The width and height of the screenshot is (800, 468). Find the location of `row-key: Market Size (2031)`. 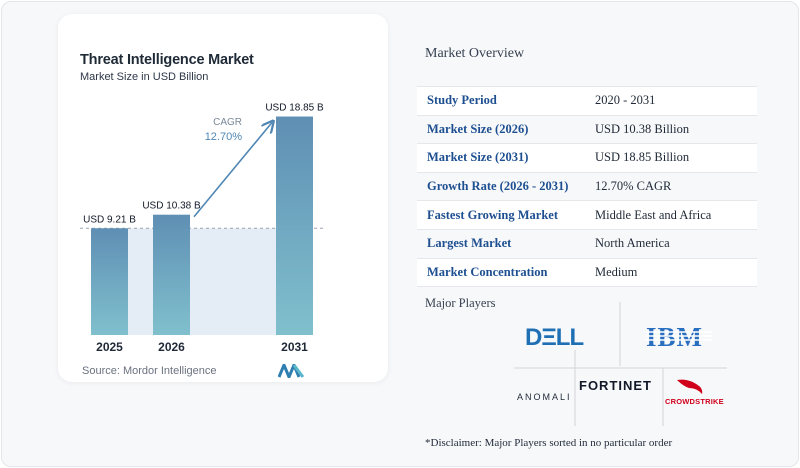

row-key: Market Size (2031) is located at coordinates (478, 157).